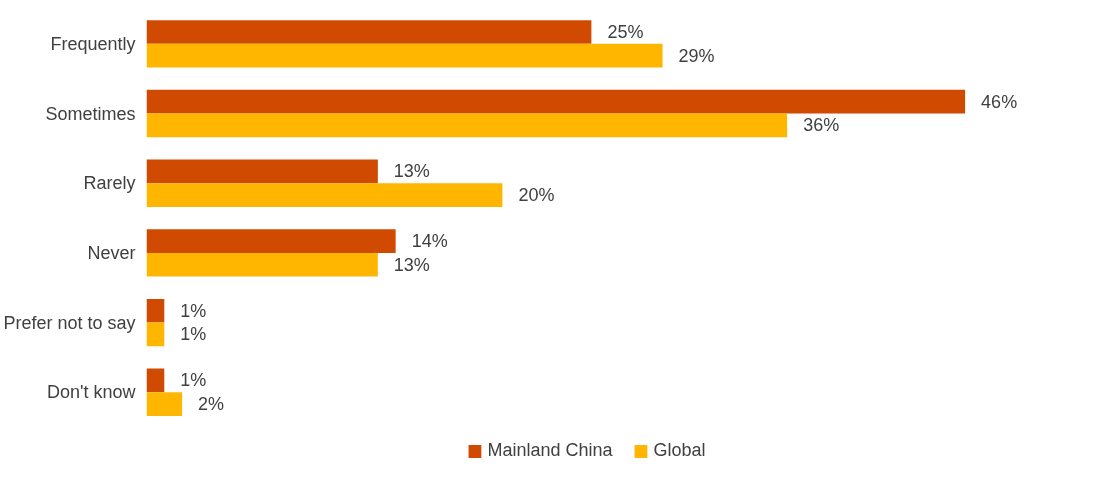  I want to click on data-label: 25%, so click(625, 31).